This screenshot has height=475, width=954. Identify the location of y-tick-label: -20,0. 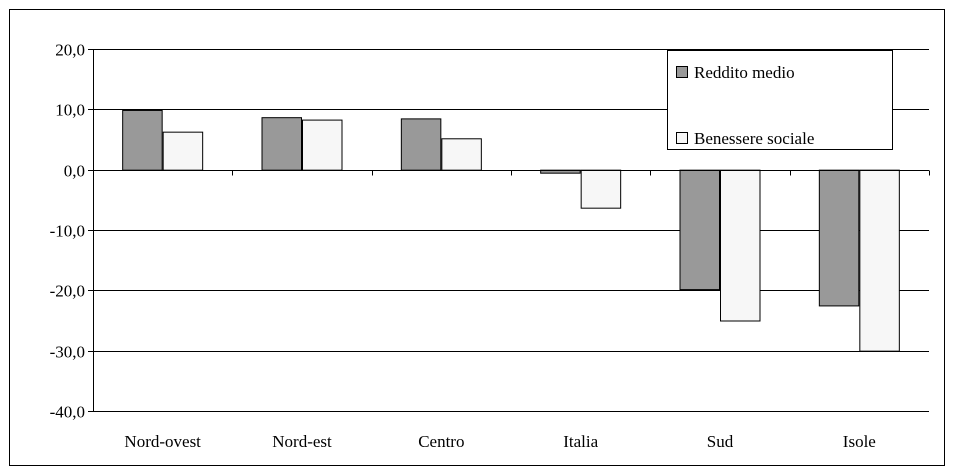
(67, 291).